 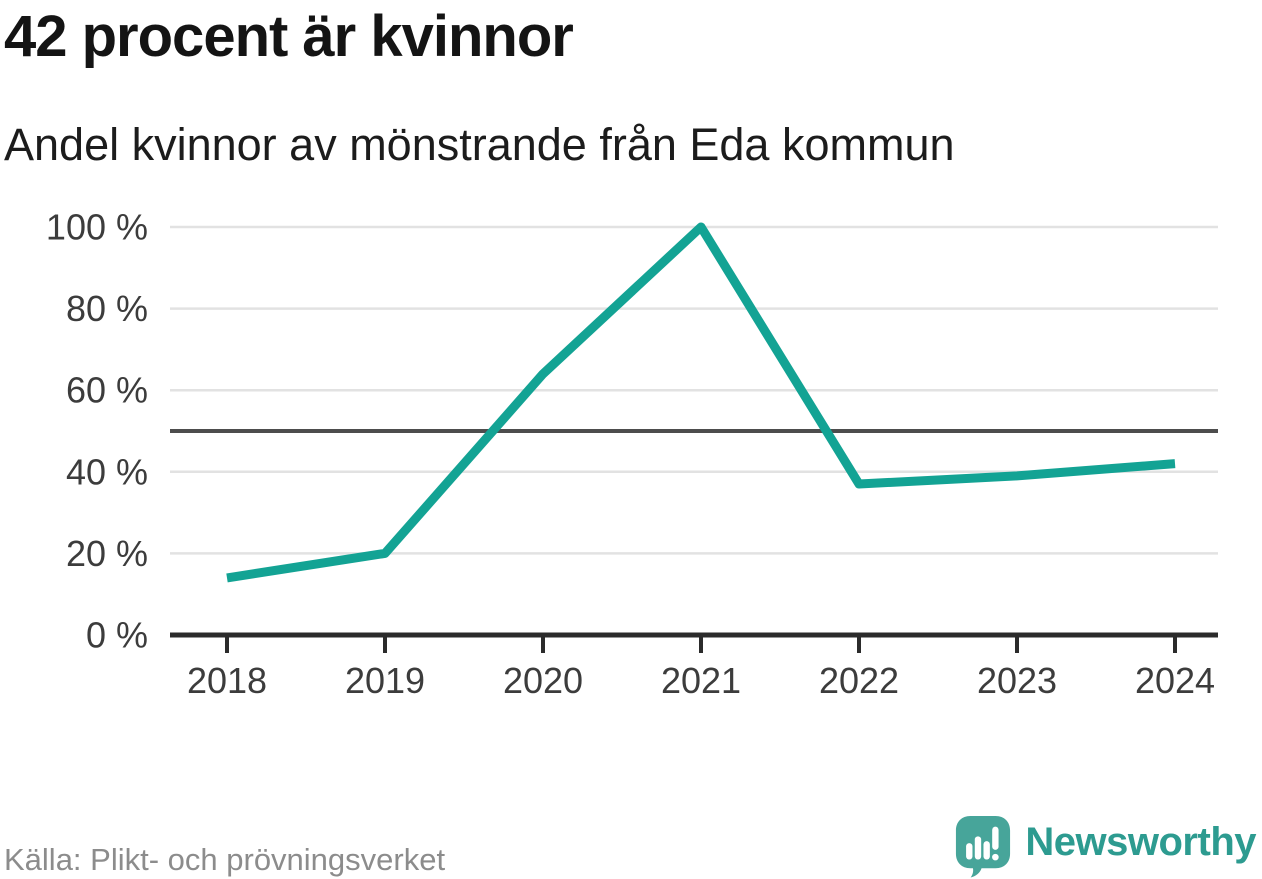 What do you see at coordinates (289, 36) in the screenshot?
I see `chart-title: 42 procent är kvinnor` at bounding box center [289, 36].